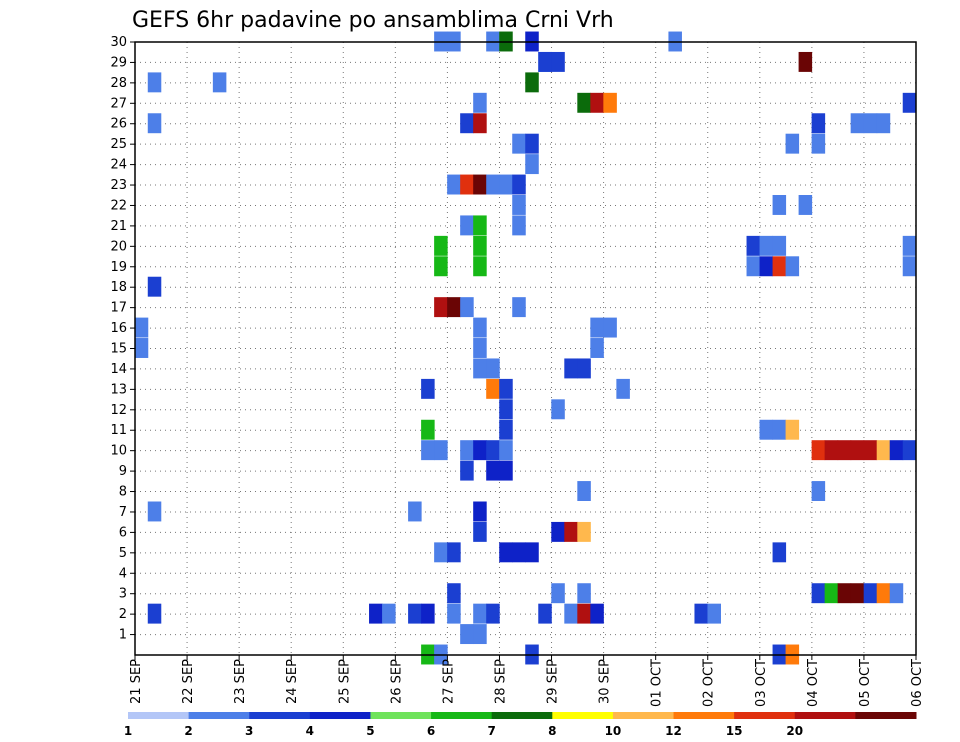 This screenshot has width=960, height=742. What do you see at coordinates (123, 573) in the screenshot?
I see `y-tick-label: 4` at bounding box center [123, 573].